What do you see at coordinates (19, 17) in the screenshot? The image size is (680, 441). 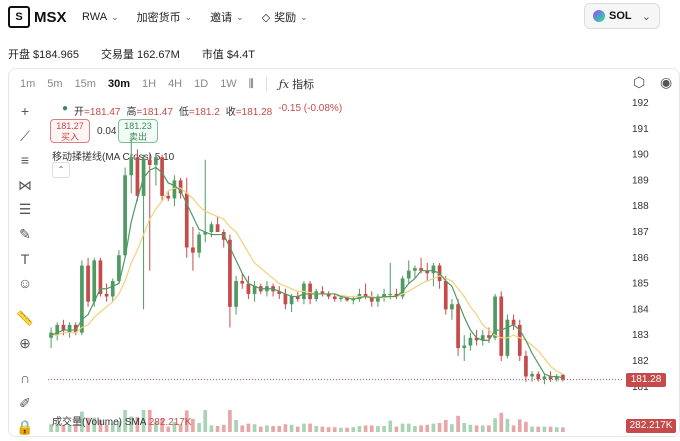 I see `logo-mark-icon: S` at bounding box center [19, 17].